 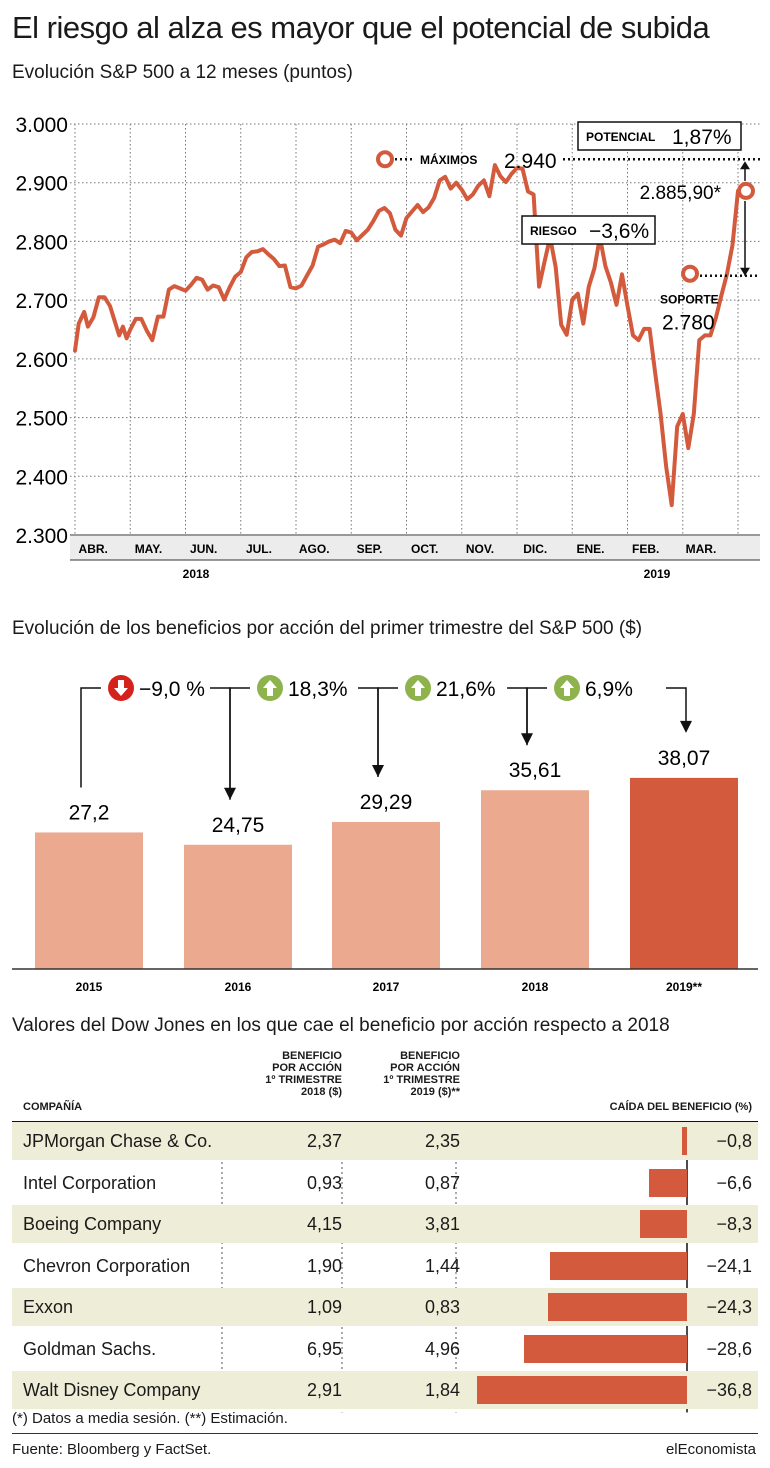 I want to click on brand-logo: elEconomista, so click(x=710, y=1449).